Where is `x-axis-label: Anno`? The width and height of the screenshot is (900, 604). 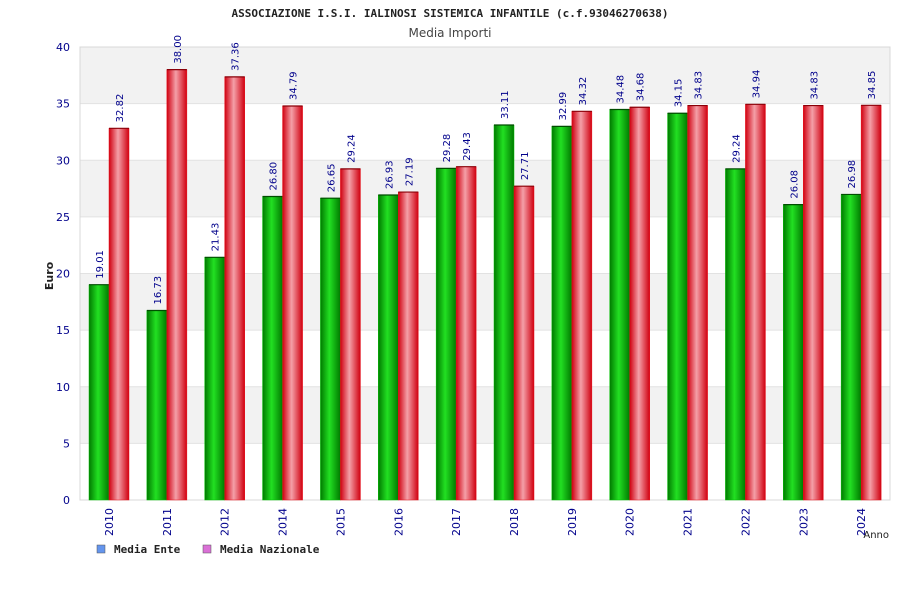
x-axis-label: Anno is located at coordinates (876, 535).